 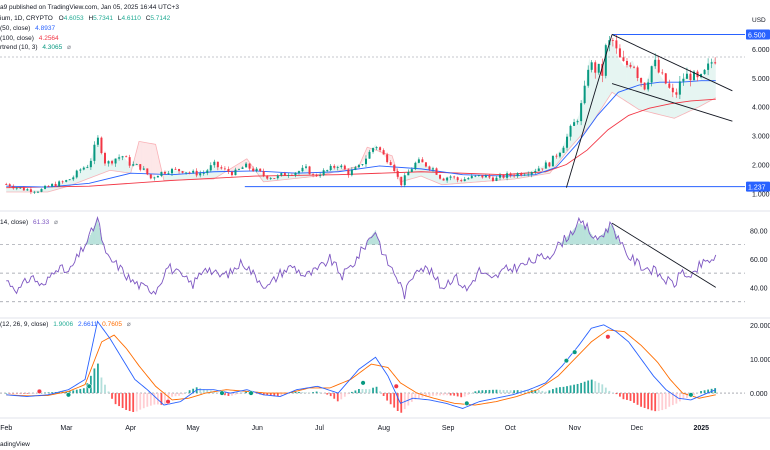 What do you see at coordinates (35, 47) in the screenshot?
I see `supertrend-legend: rtrend (10, 3) 4.3065 ⌀` at bounding box center [35, 47].